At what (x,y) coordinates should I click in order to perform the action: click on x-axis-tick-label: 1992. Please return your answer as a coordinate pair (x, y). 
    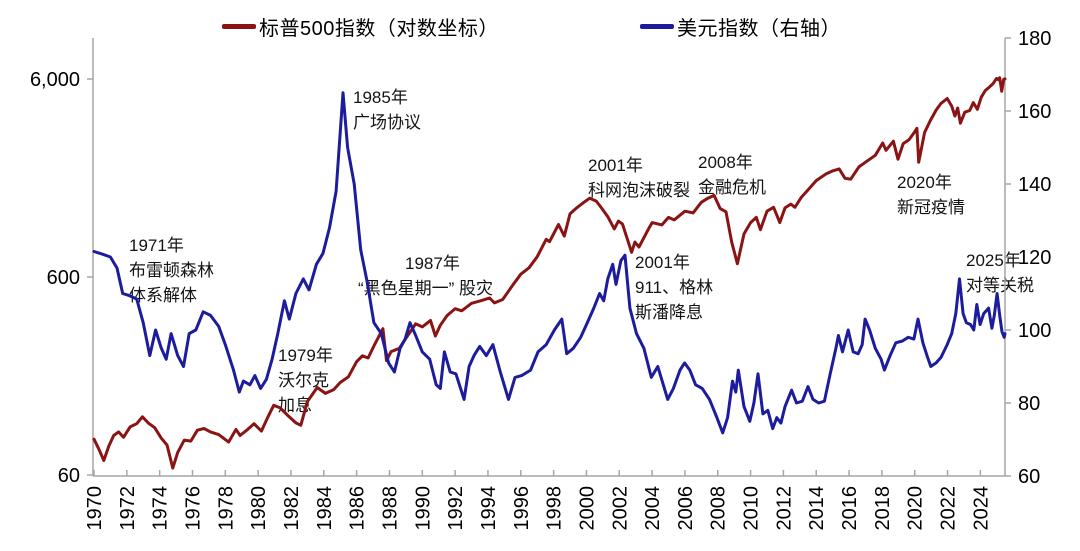
    Looking at the image, I should click on (456, 508).